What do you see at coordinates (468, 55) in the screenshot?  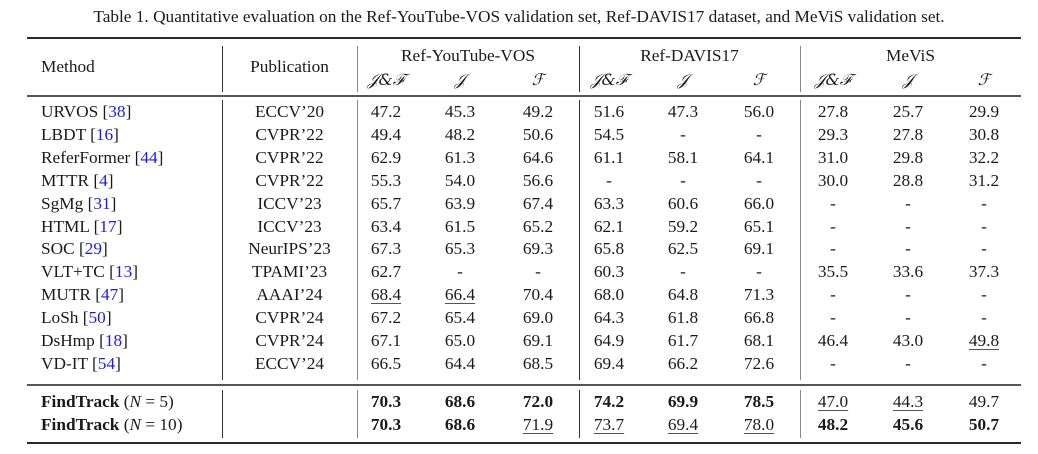 I see `header-group-ytvos: Ref-YouTube-VOS` at bounding box center [468, 55].